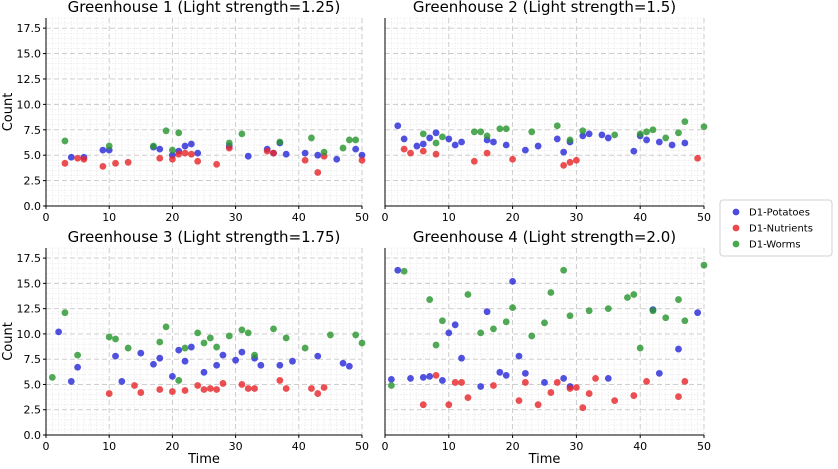 Image resolution: width=838 pixels, height=469 pixels. I want to click on y-tick-label: 10.0, so click(29, 104).